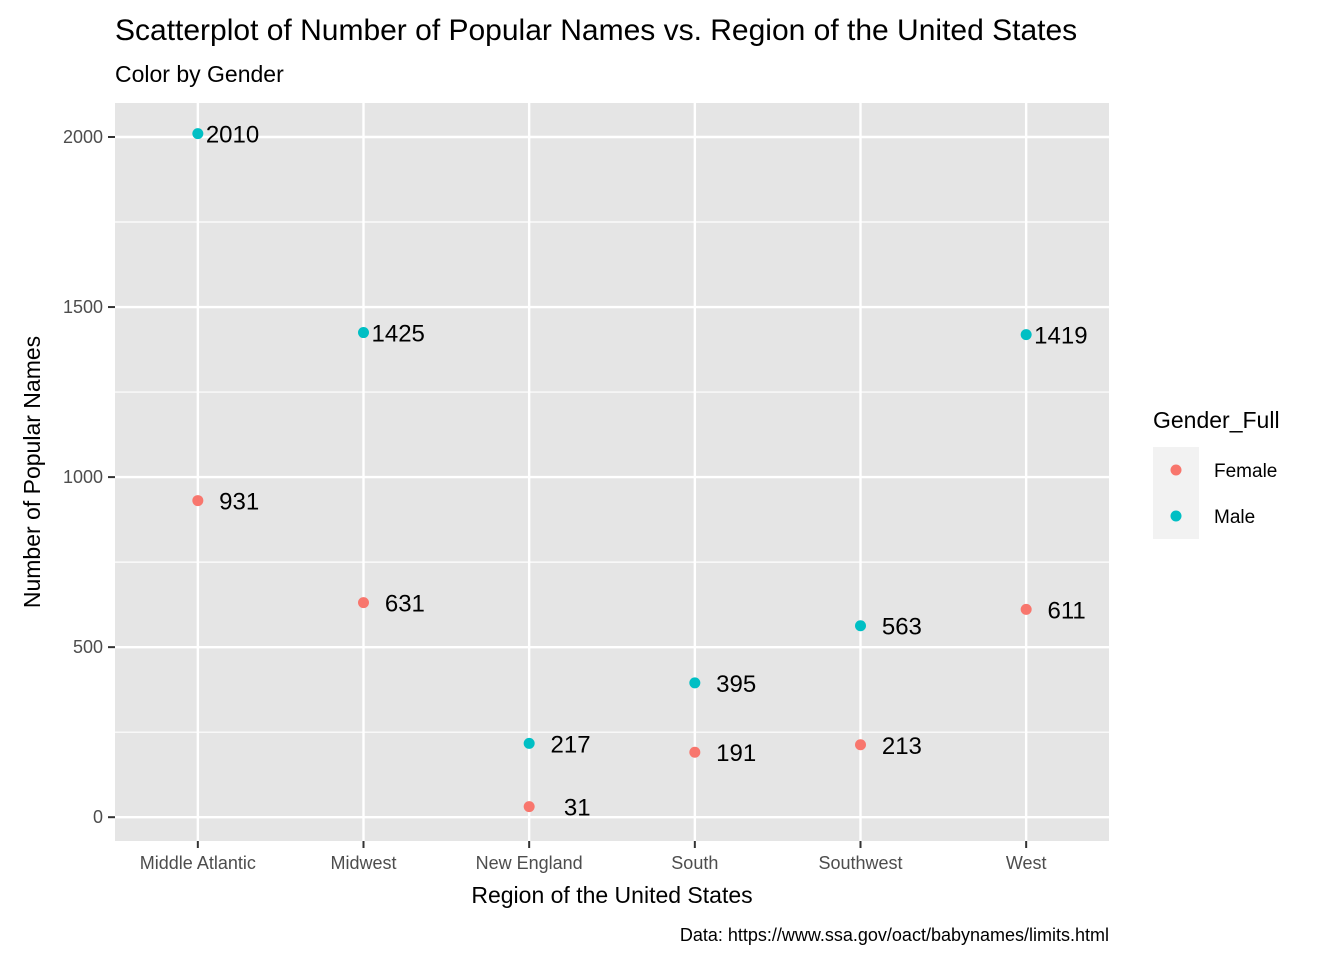 The width and height of the screenshot is (1344, 965). I want to click on data-label: 395, so click(729, 684).